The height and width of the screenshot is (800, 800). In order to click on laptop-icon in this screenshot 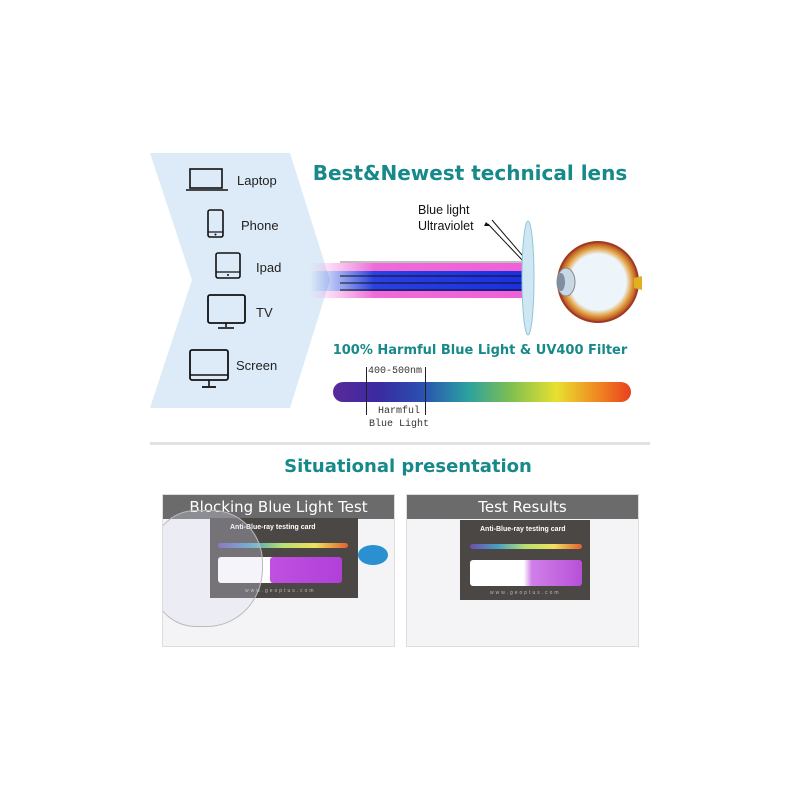, I will do `click(207, 179)`.